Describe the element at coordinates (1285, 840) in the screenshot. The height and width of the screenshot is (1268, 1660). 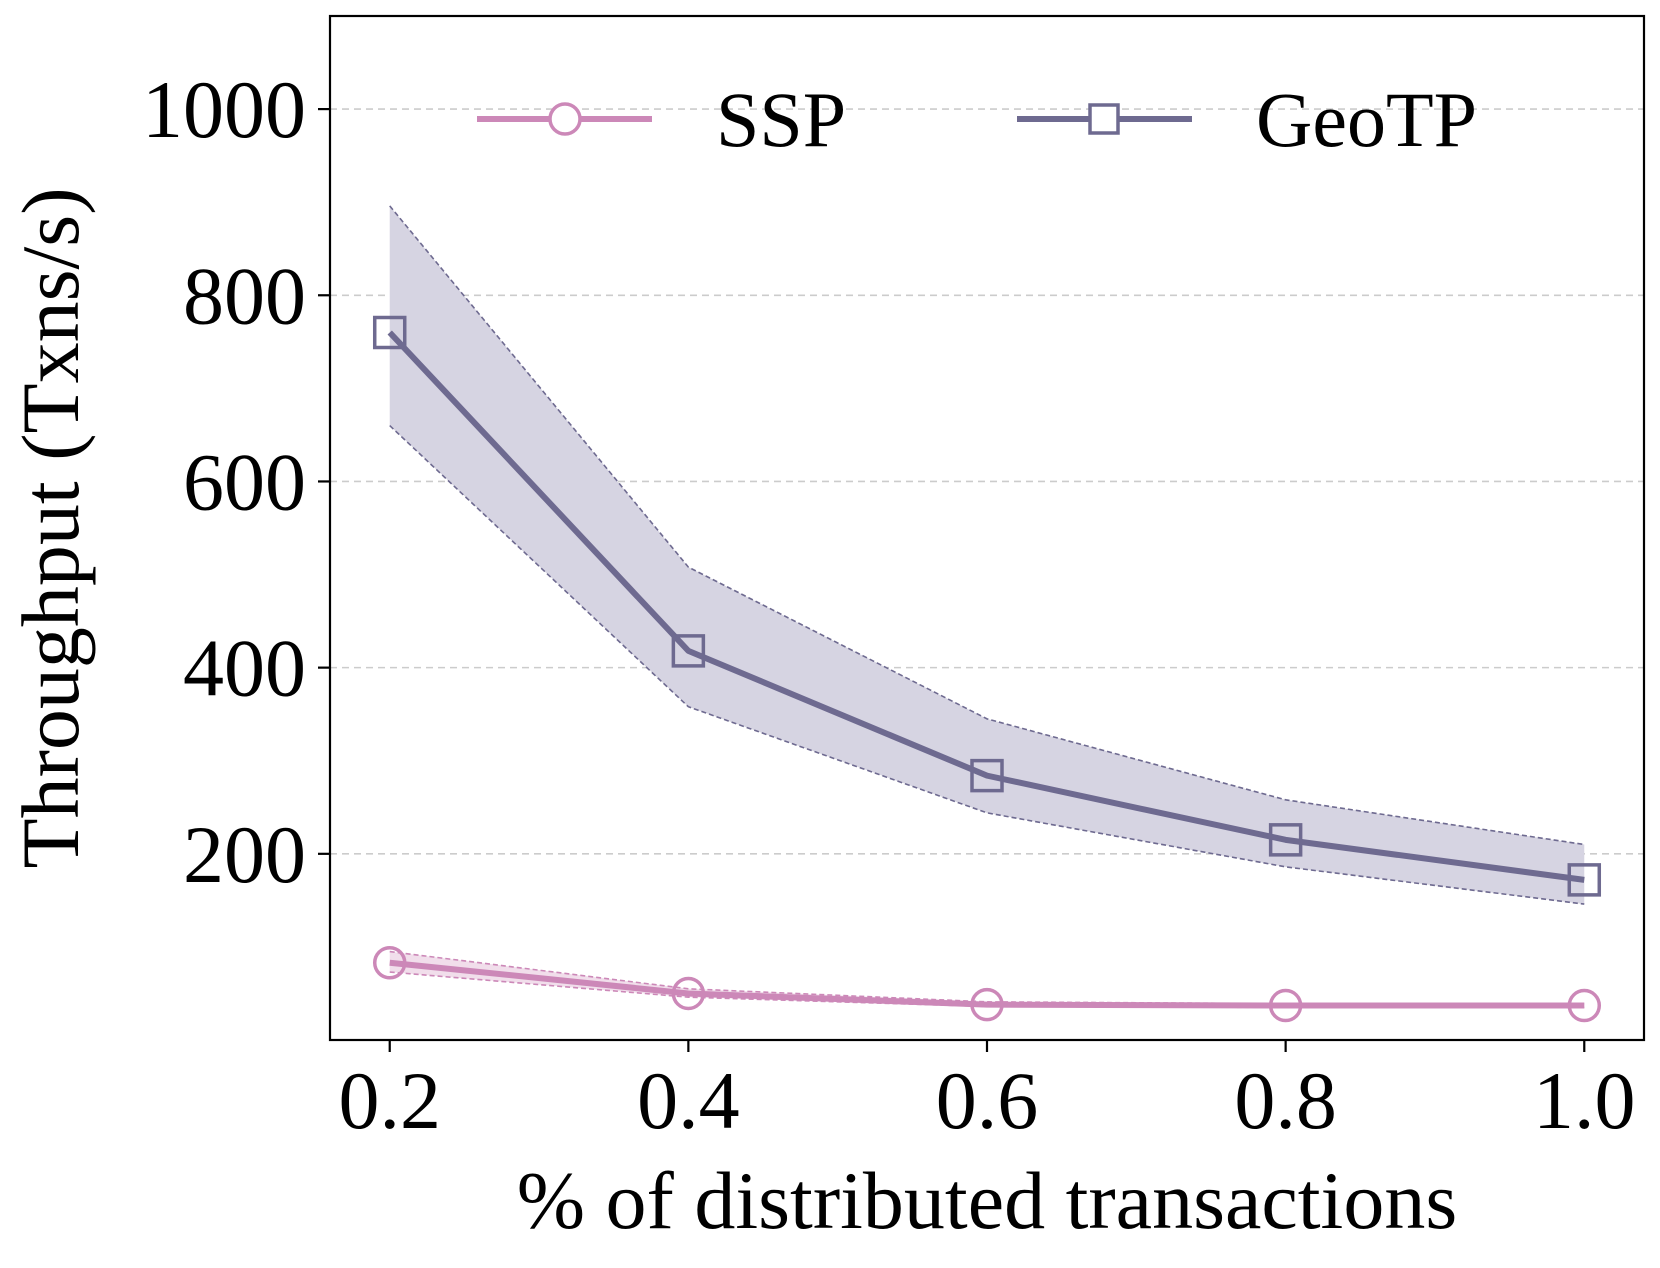
I see `geotp-point-0.8` at that location.